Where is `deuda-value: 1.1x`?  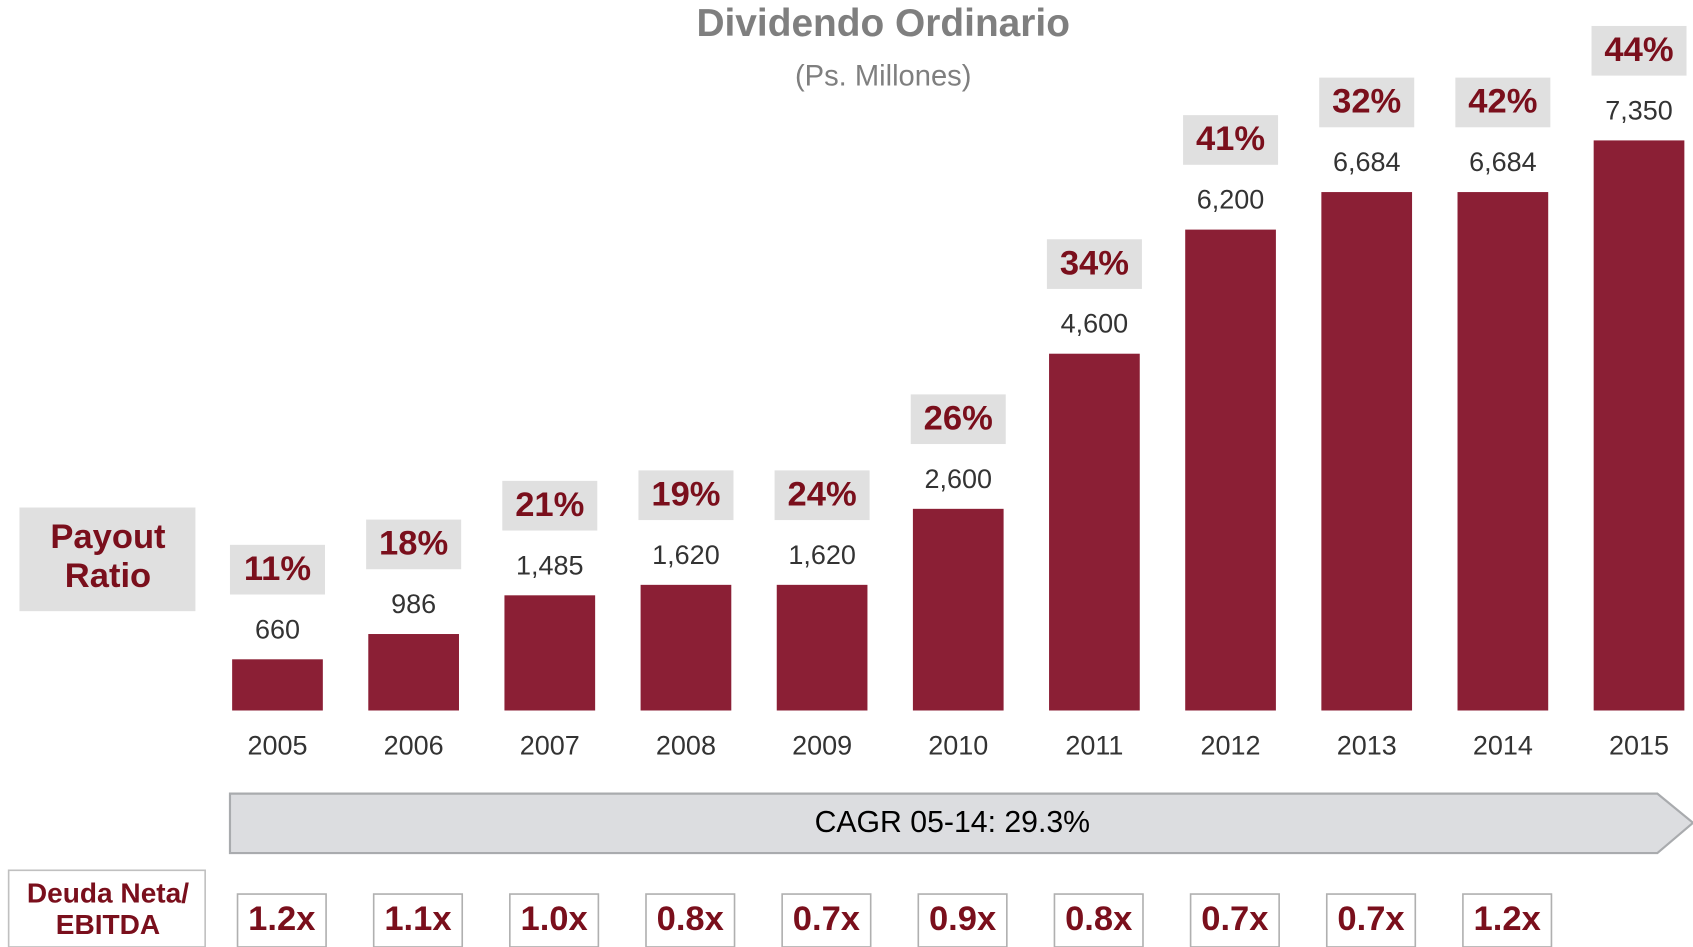 deuda-value: 1.1x is located at coordinates (417, 919).